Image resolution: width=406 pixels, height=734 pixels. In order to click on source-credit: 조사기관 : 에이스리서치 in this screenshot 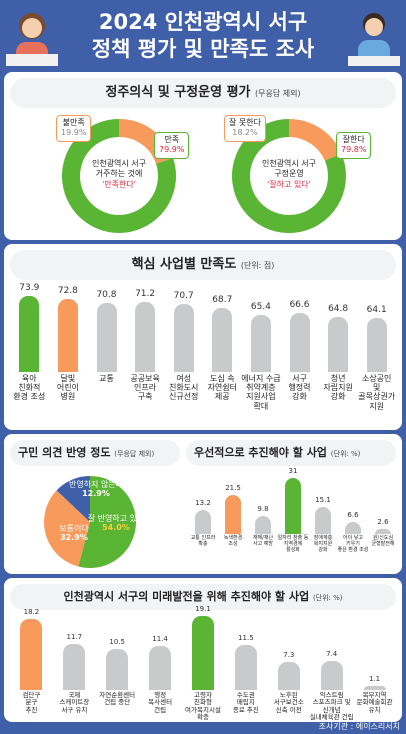, I will do `click(359, 726)`.